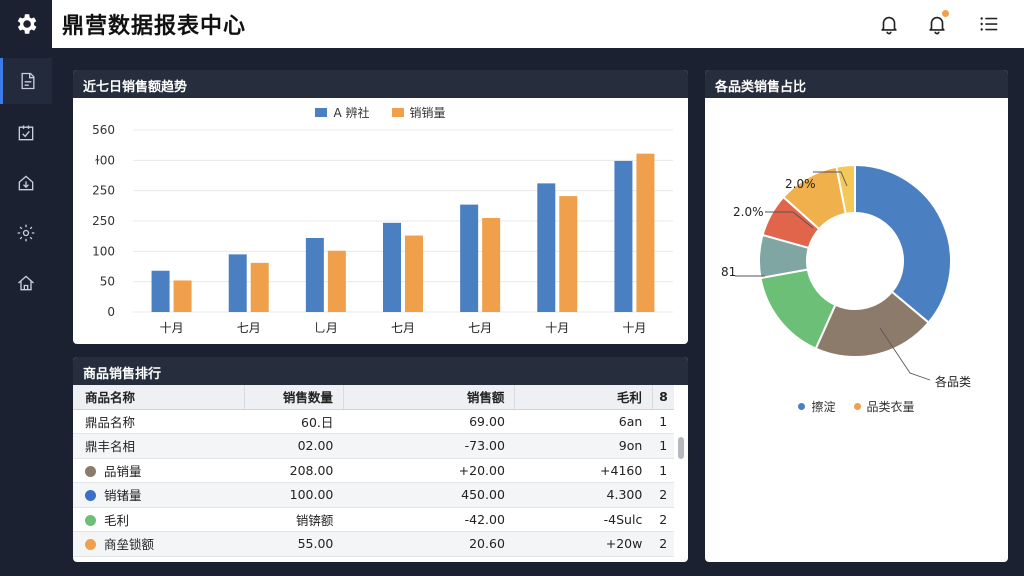  I want to click on product-name: 鼎丰名相, so click(110, 447).